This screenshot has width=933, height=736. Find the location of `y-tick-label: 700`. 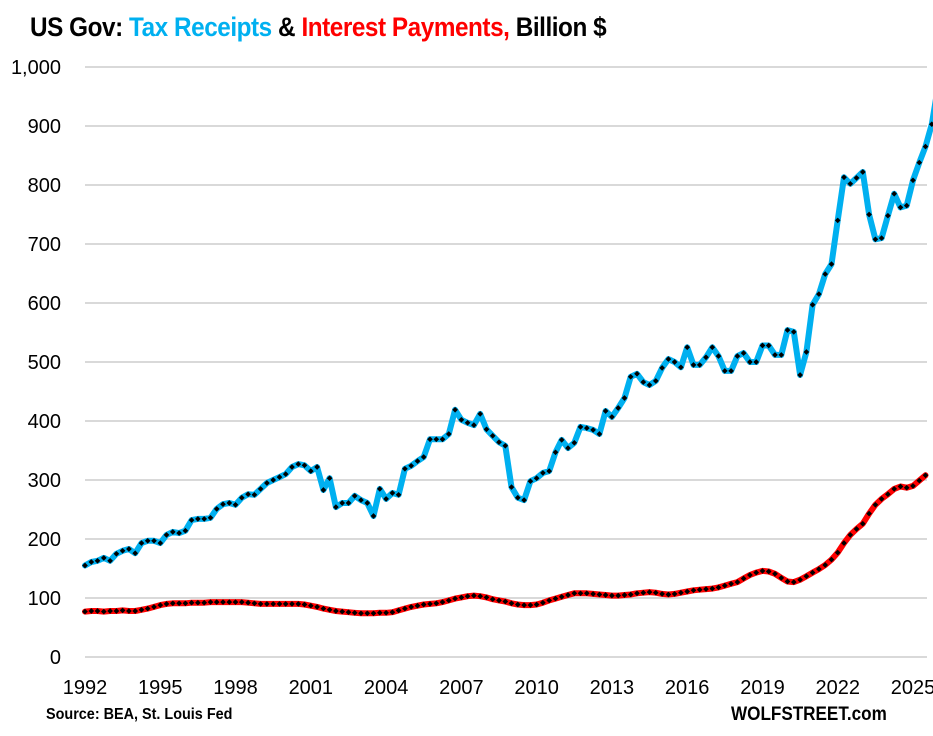

y-tick-label: 700 is located at coordinates (44, 245).